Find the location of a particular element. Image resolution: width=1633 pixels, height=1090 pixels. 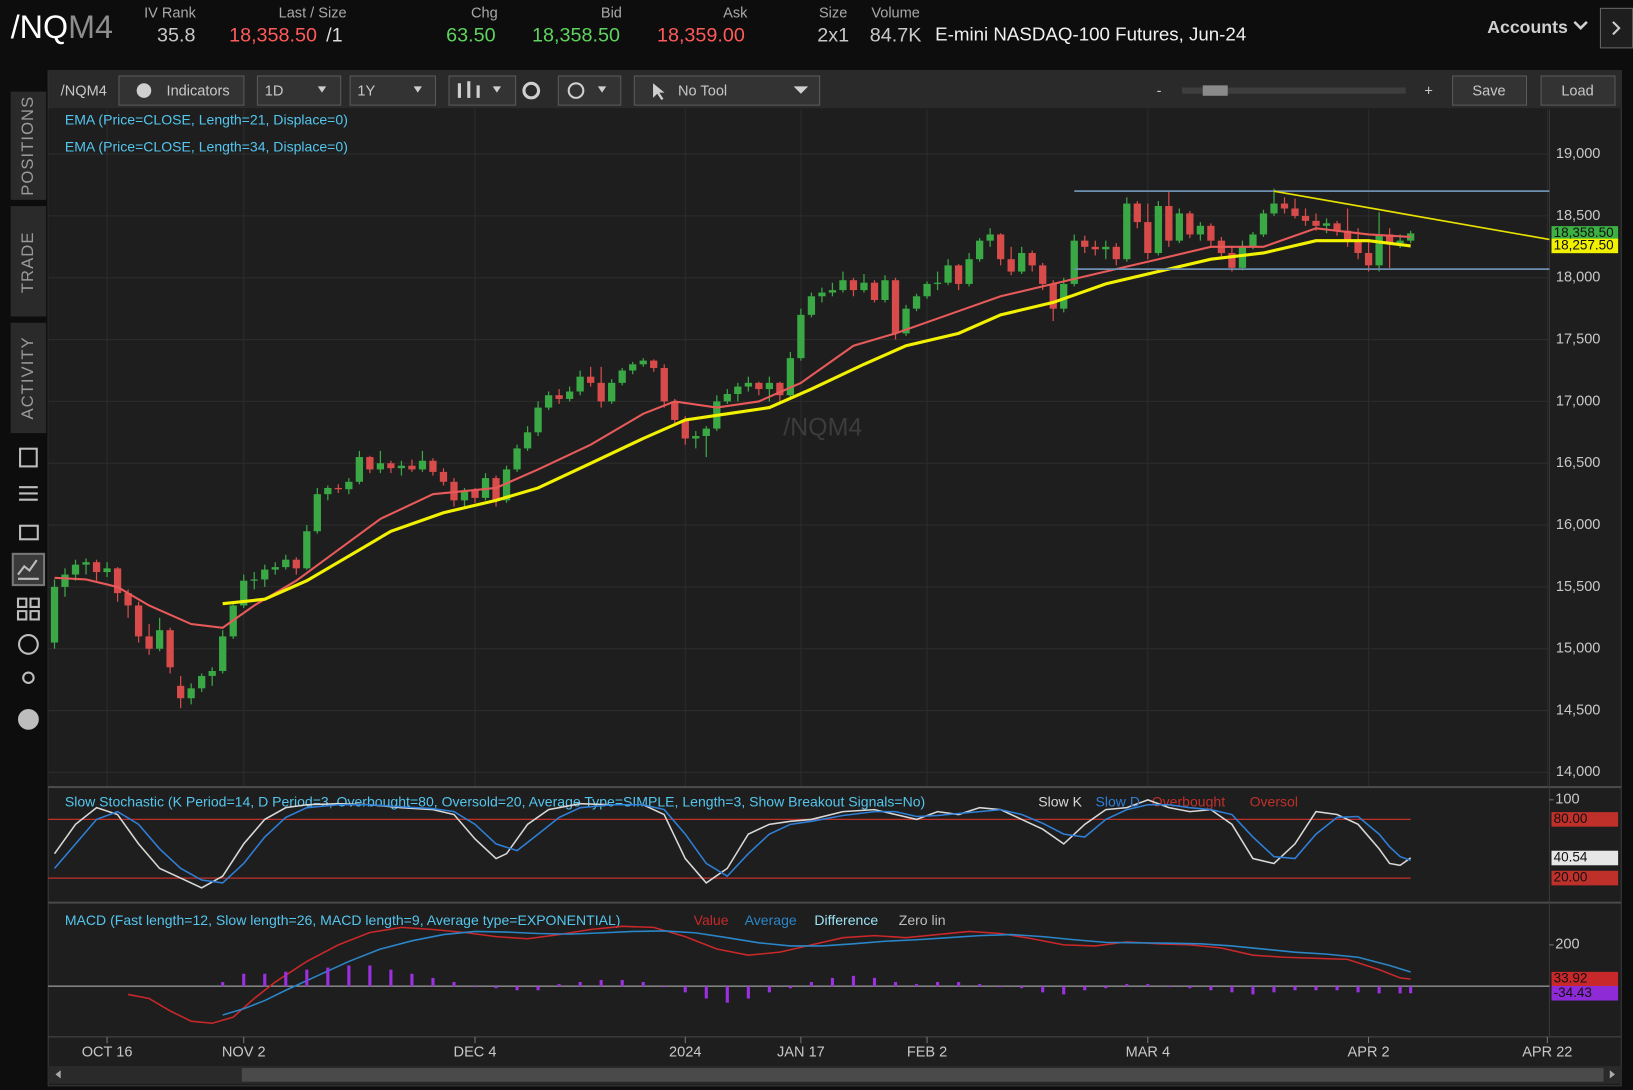

zoom-thumb is located at coordinates (1215, 90).